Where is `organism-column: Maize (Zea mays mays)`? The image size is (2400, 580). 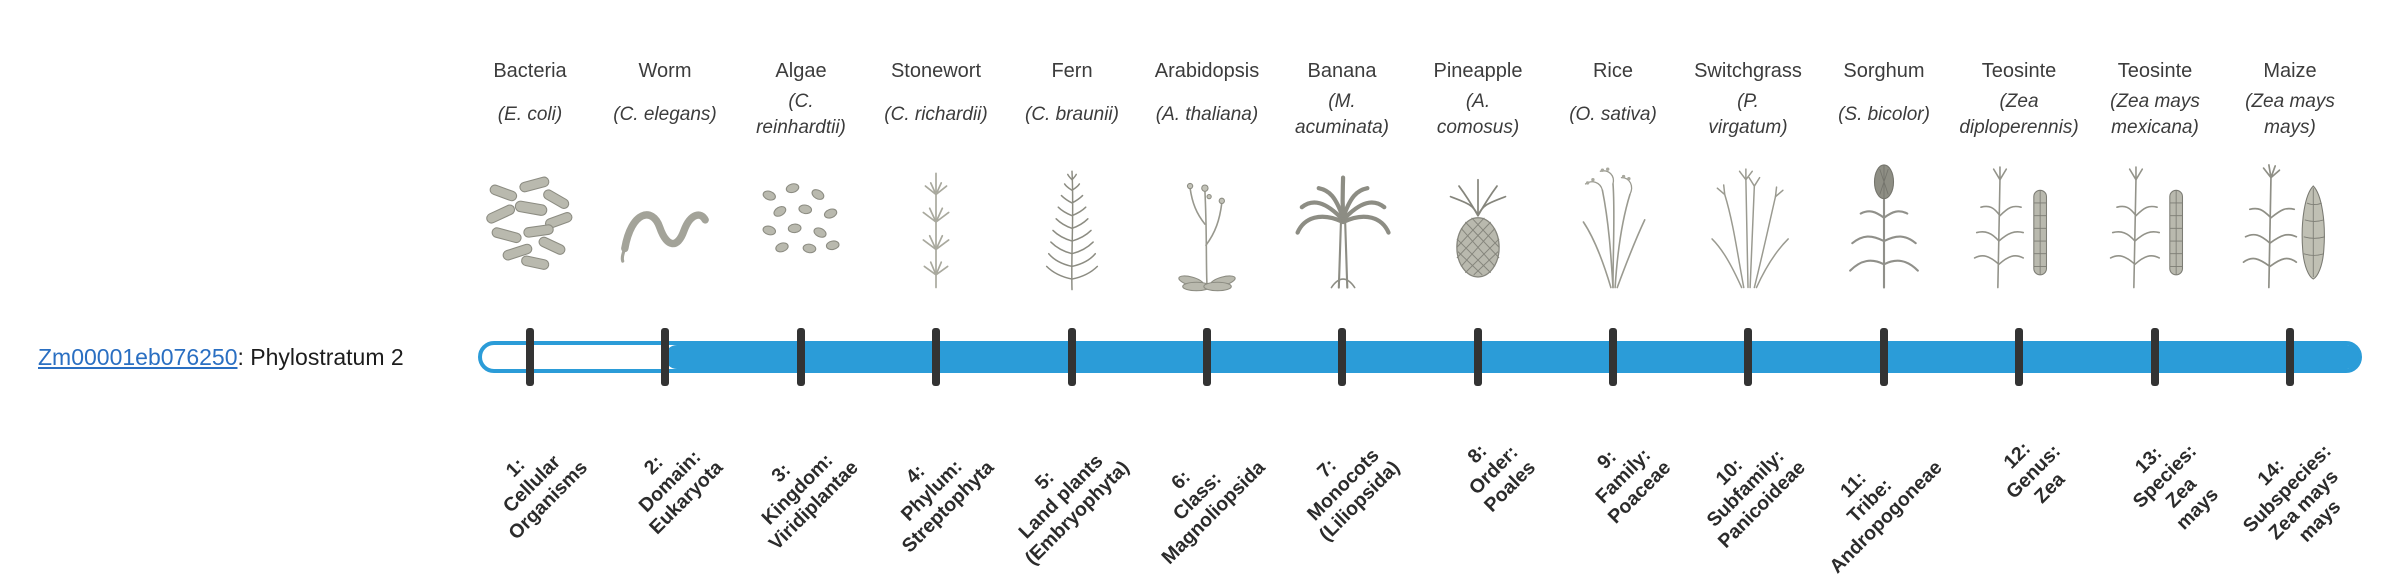
organism-column: Maize (Zea mays mays) is located at coordinates (2290, 176).